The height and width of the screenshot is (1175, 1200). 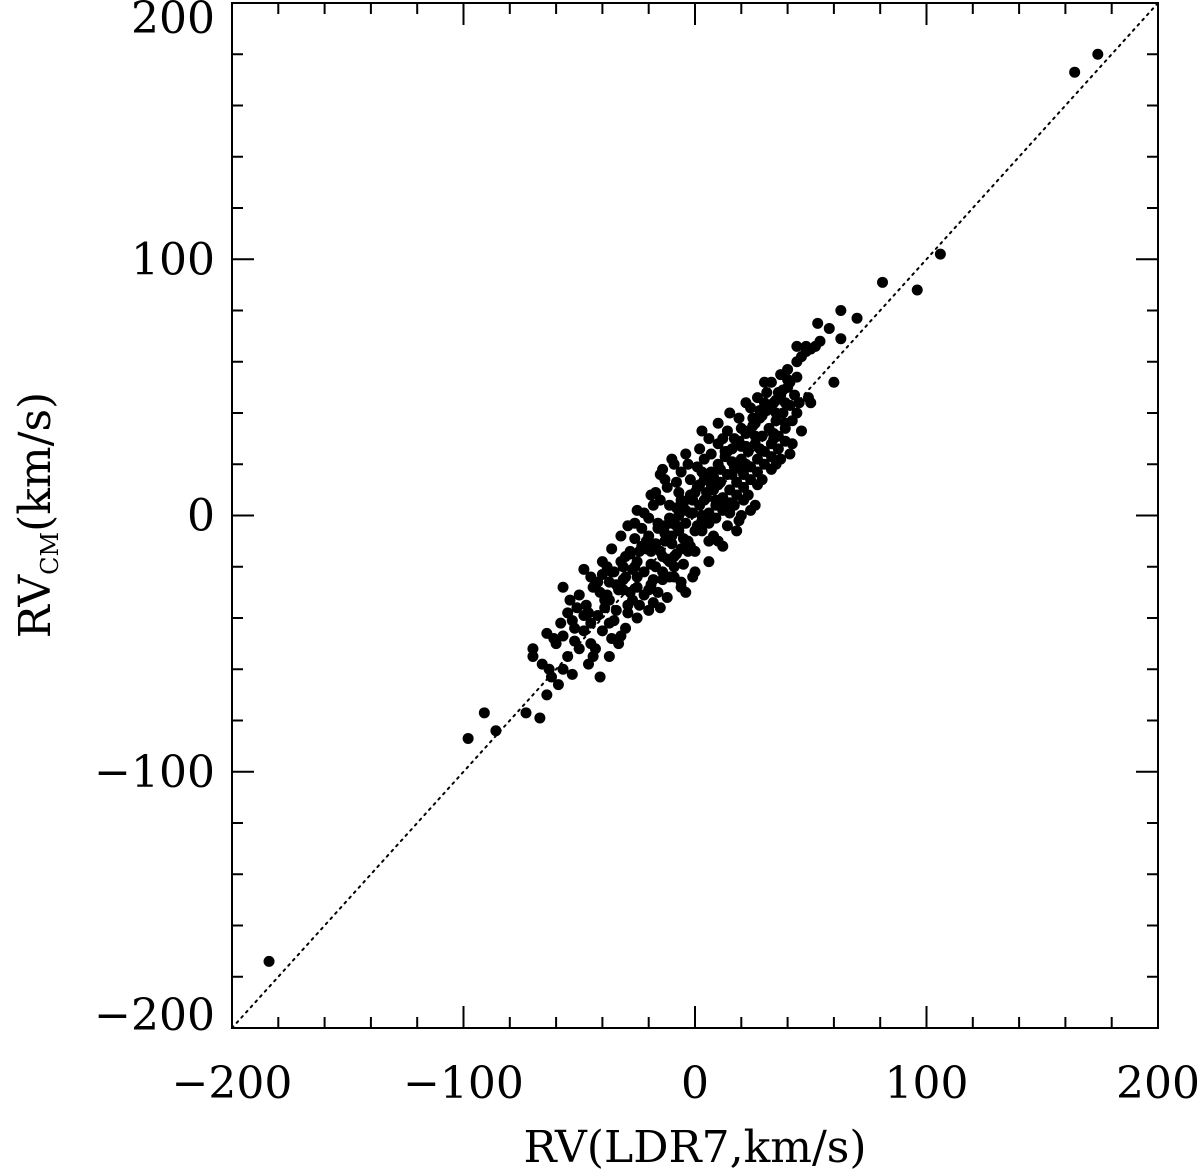 I want to click on x-tick-label: 0, so click(x=695, y=1083).